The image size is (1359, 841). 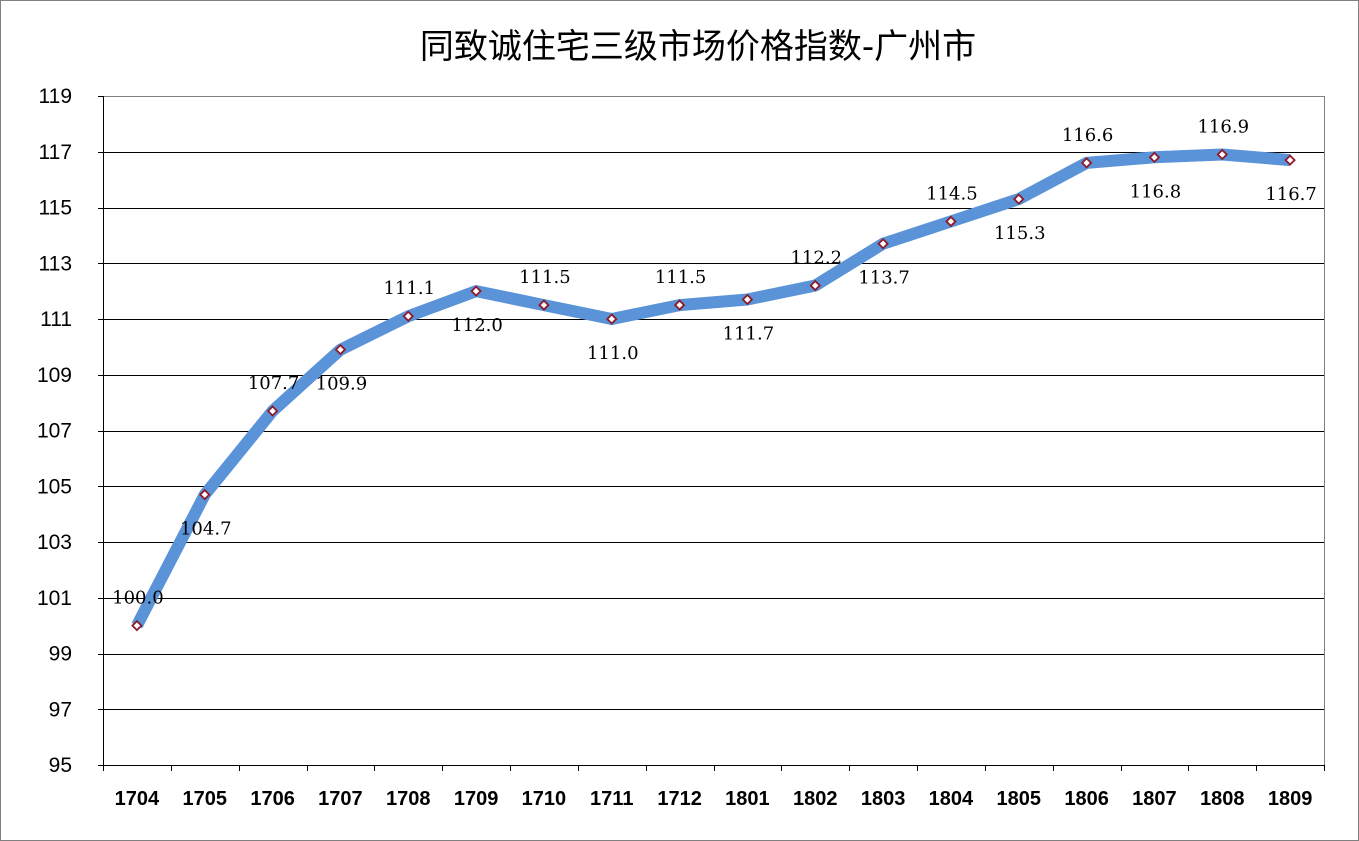 I want to click on data-label: 112.2, so click(x=816, y=258).